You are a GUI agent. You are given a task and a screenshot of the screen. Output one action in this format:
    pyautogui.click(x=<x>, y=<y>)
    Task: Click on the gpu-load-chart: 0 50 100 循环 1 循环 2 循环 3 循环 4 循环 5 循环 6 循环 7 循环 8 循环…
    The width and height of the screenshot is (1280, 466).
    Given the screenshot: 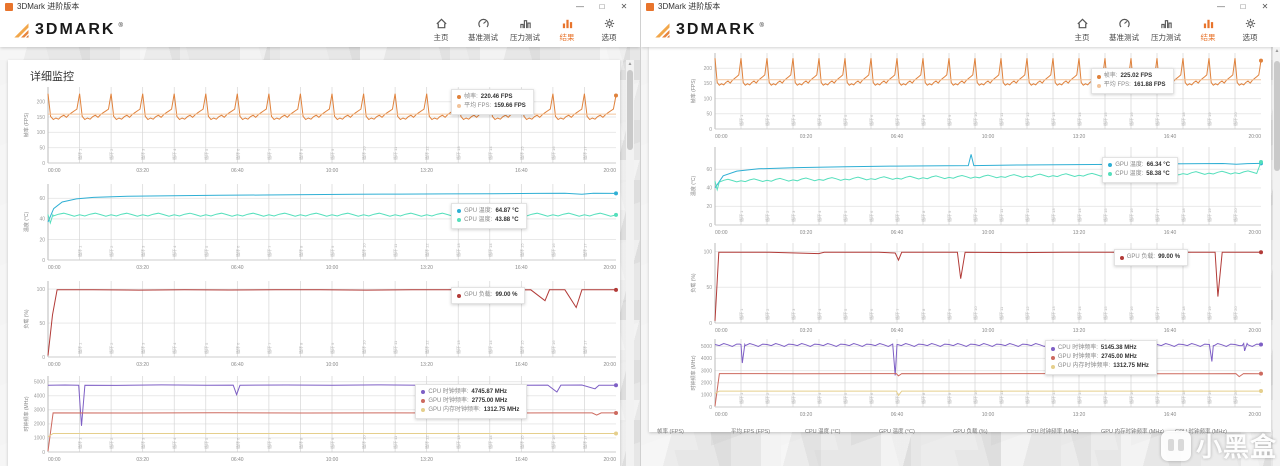 What is the action you would take?
    pyautogui.click(x=976, y=287)
    